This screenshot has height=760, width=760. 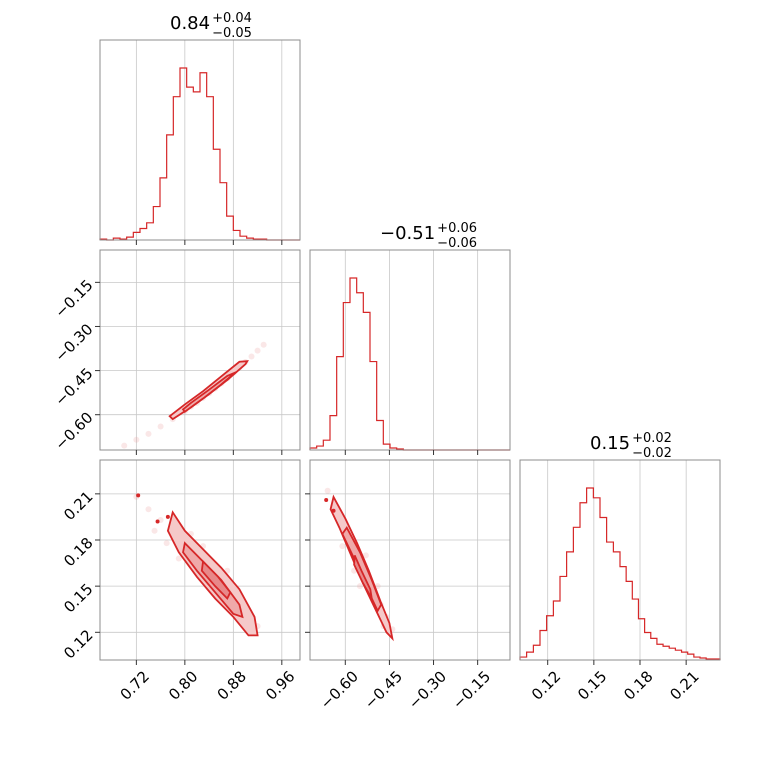 I want to click on x-tick-label-2-3: 0.21, so click(x=684, y=685).